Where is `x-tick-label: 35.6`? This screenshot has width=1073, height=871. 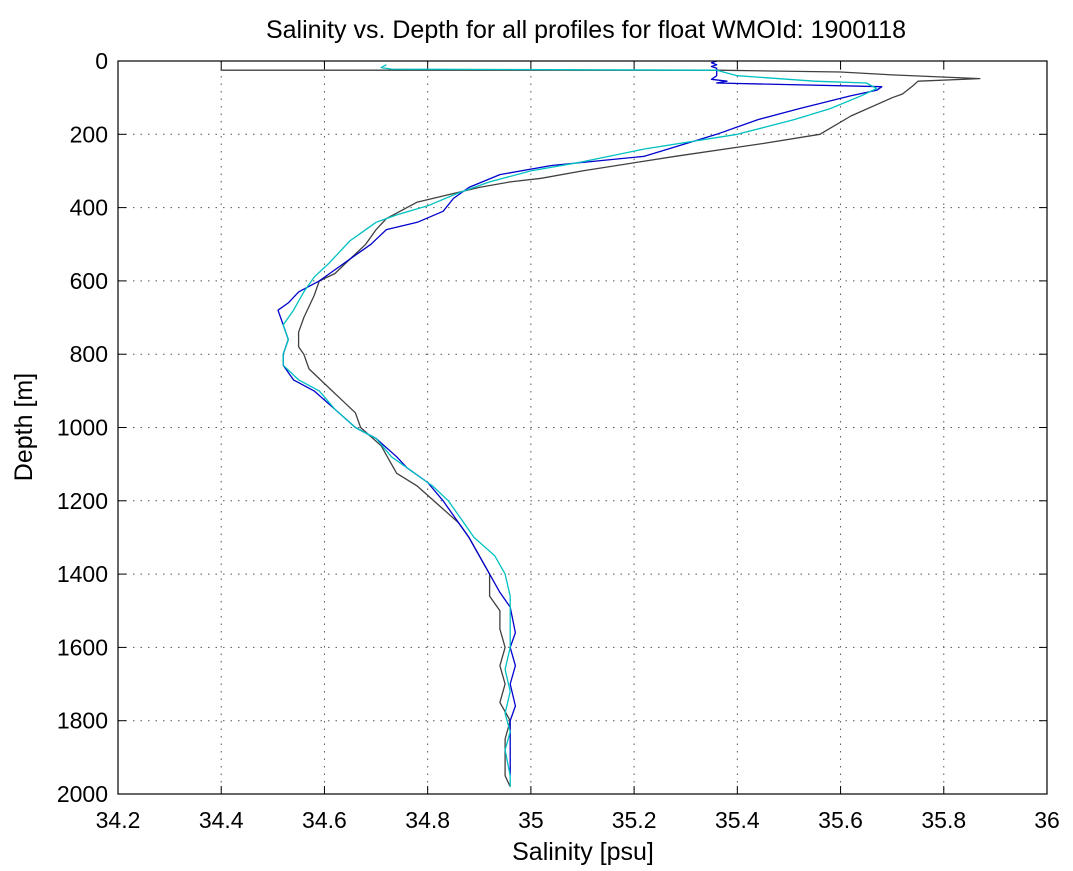
x-tick-label: 35.6 is located at coordinates (840, 820).